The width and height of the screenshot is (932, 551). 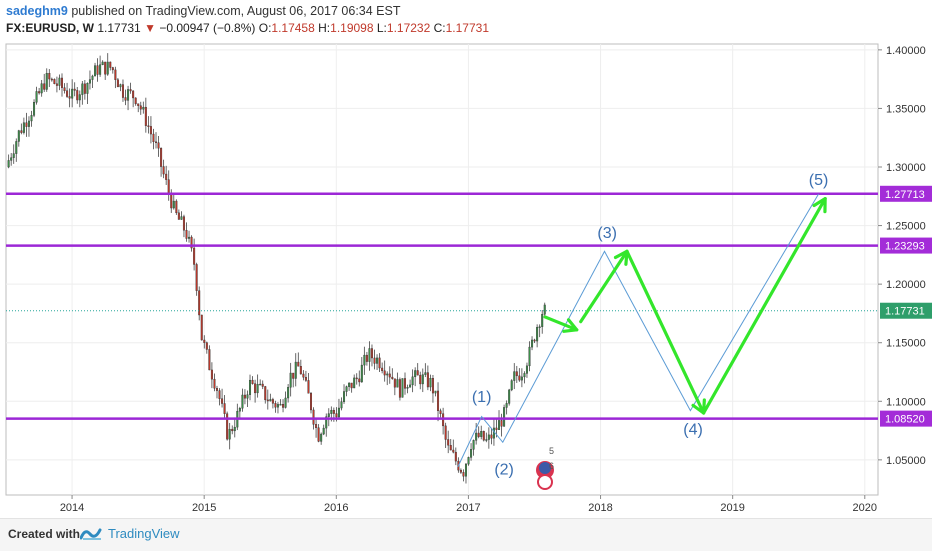 I want to click on y-tick-label: 1.25000, so click(x=906, y=227).